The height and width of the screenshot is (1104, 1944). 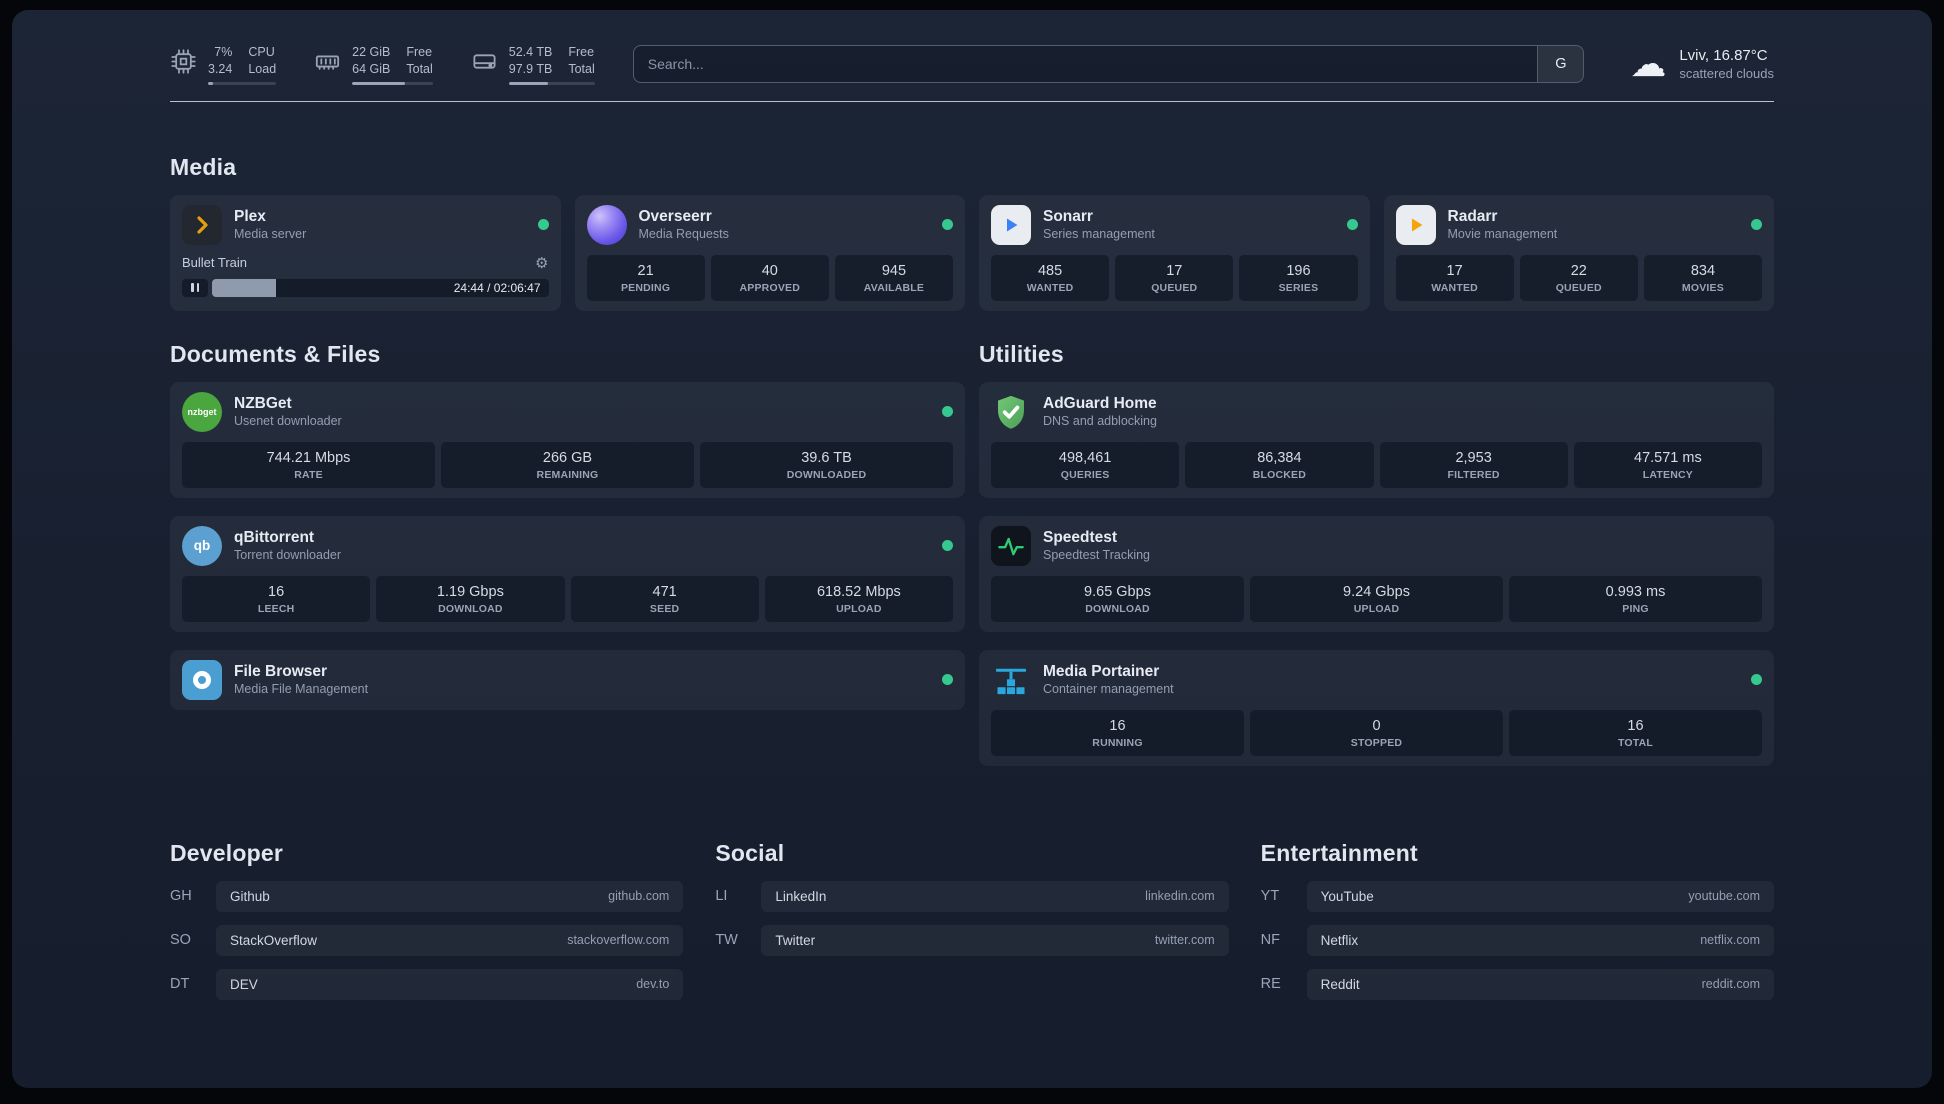 I want to click on card-plex: Plex Media server Bullet Train ⚙, so click(x=365, y=252).